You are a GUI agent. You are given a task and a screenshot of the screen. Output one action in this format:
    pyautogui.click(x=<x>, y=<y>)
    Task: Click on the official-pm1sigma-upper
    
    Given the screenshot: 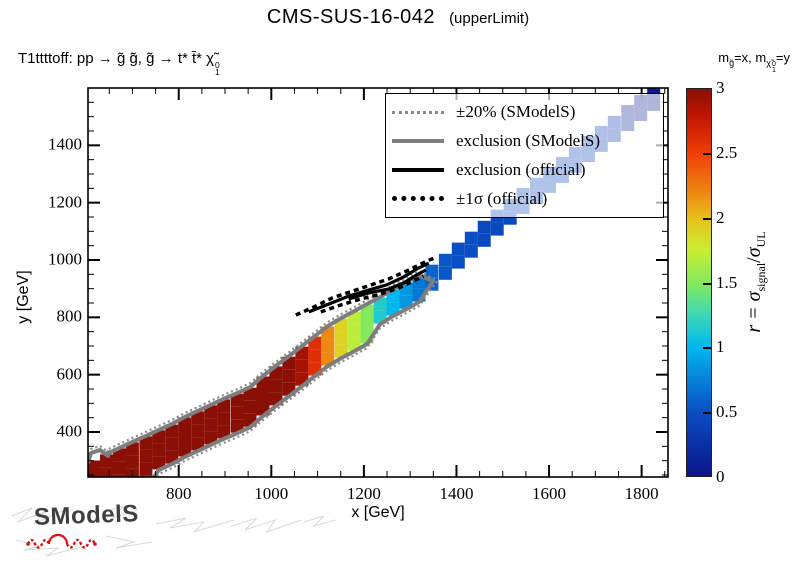 What is the action you would take?
    pyautogui.click(x=366, y=286)
    